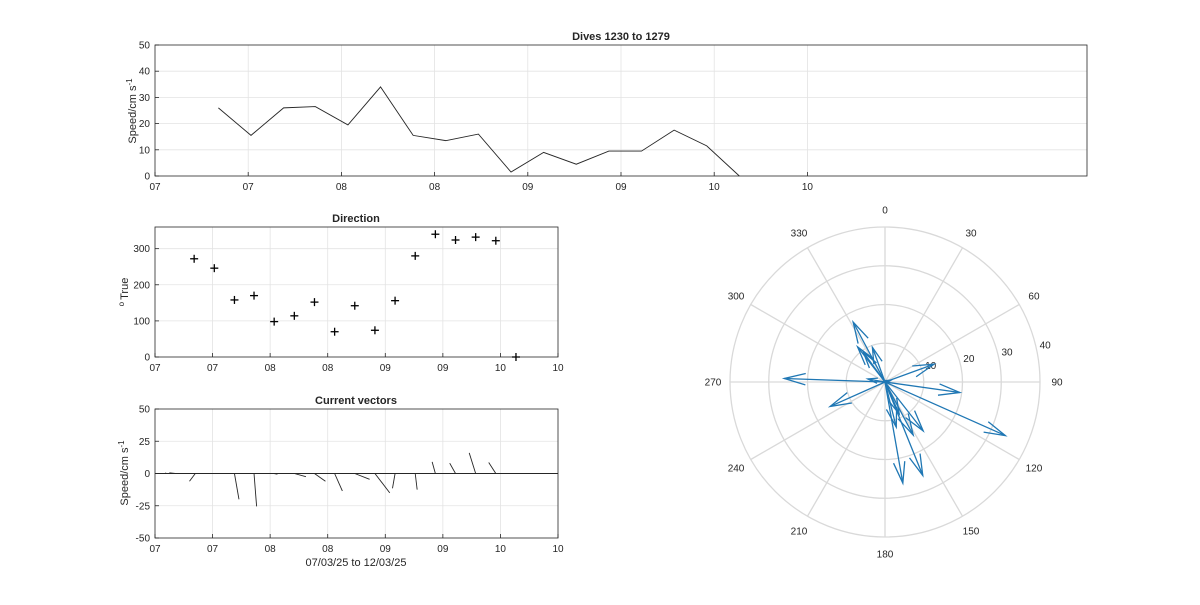 The image size is (1200, 605). I want to click on polar-angle-label: 120, so click(1034, 469).